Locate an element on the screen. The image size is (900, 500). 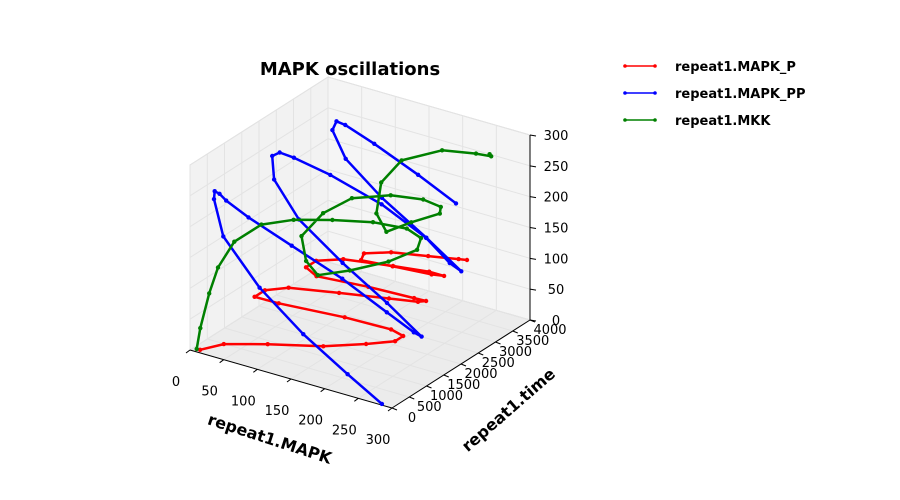
z-tick-label: 200 is located at coordinates (556, 198).